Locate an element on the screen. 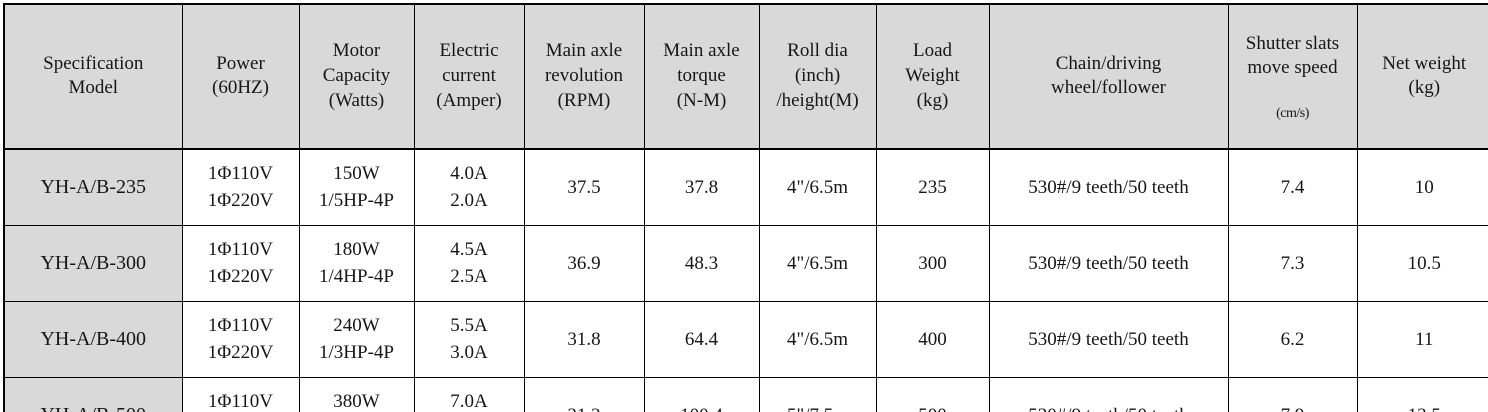  cell-model: YH-A/B-500 is located at coordinates (93, 394).